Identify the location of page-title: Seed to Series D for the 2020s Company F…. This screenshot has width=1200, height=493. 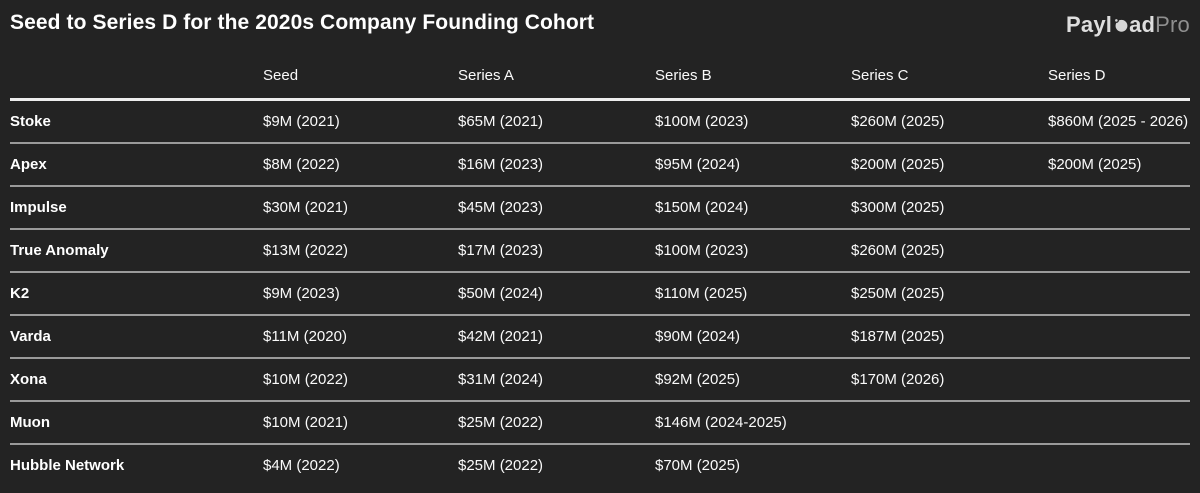
(302, 22).